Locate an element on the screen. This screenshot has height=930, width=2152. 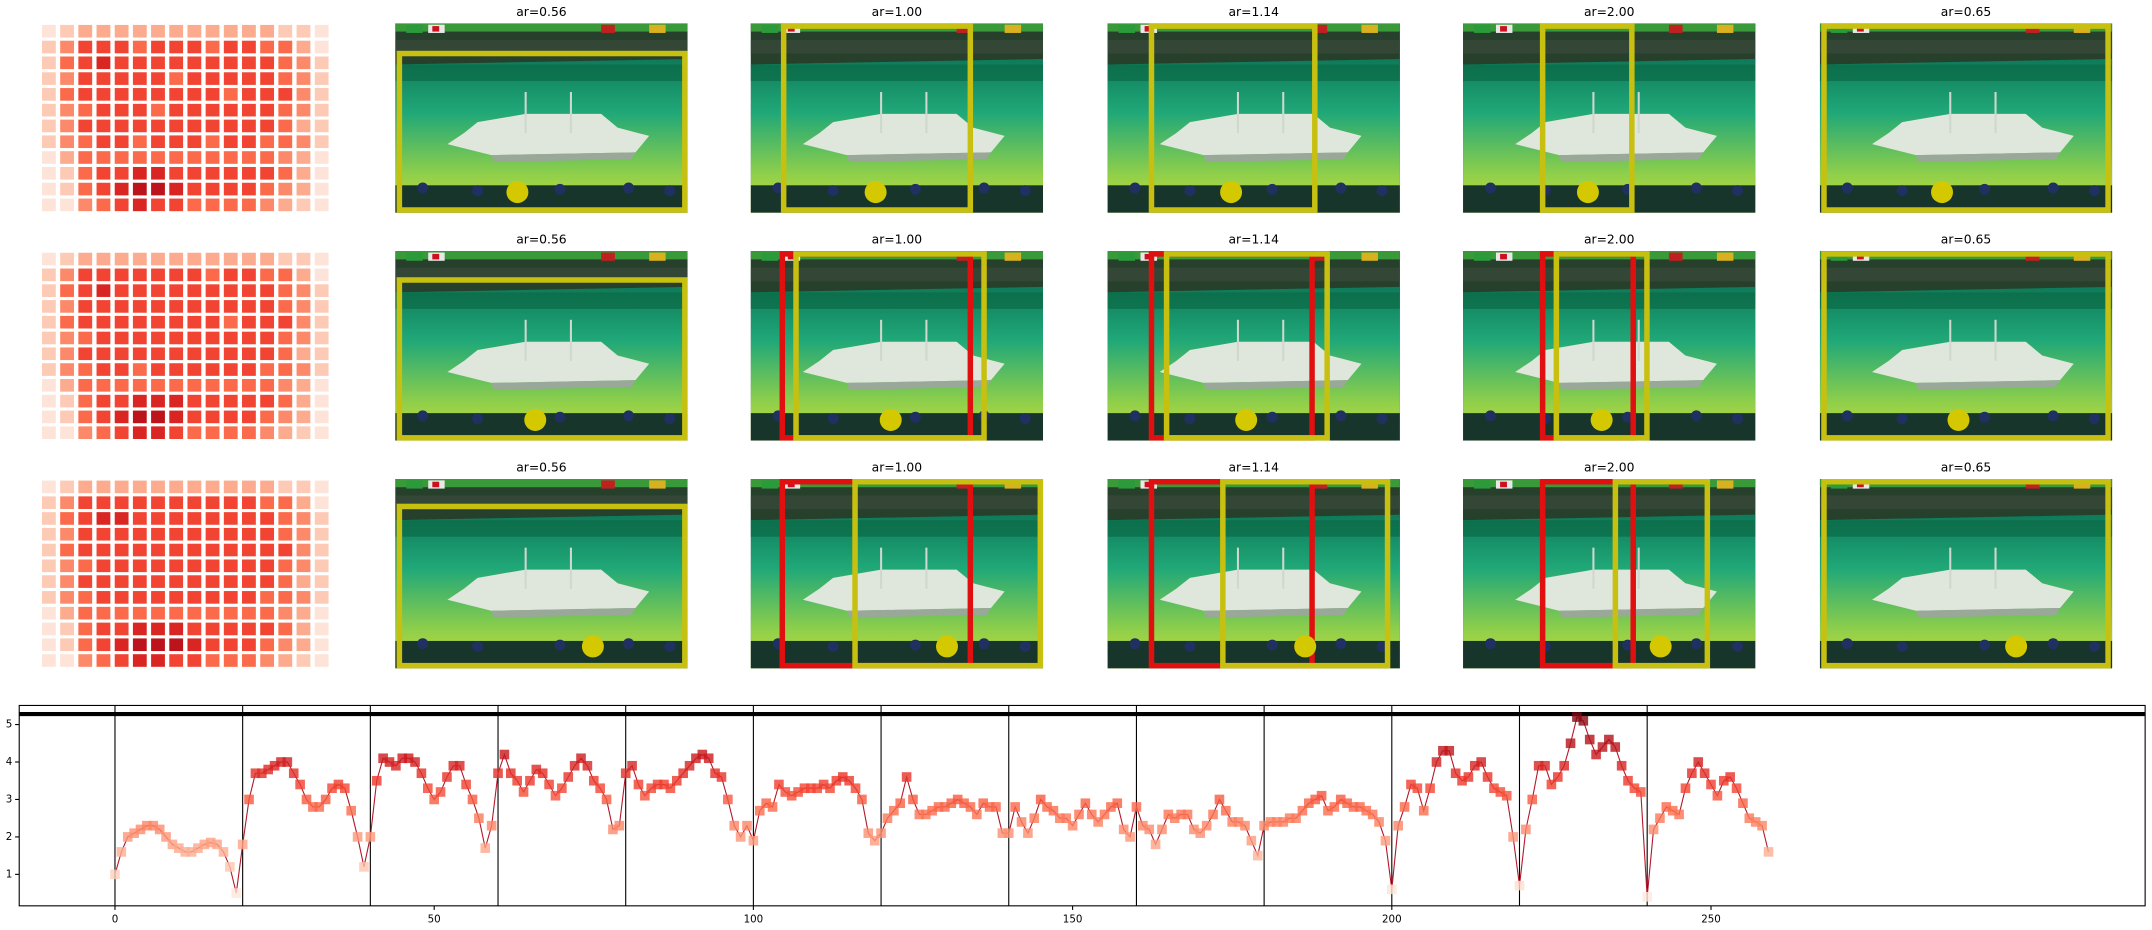
yellow-box is located at coordinates (1587, 118).